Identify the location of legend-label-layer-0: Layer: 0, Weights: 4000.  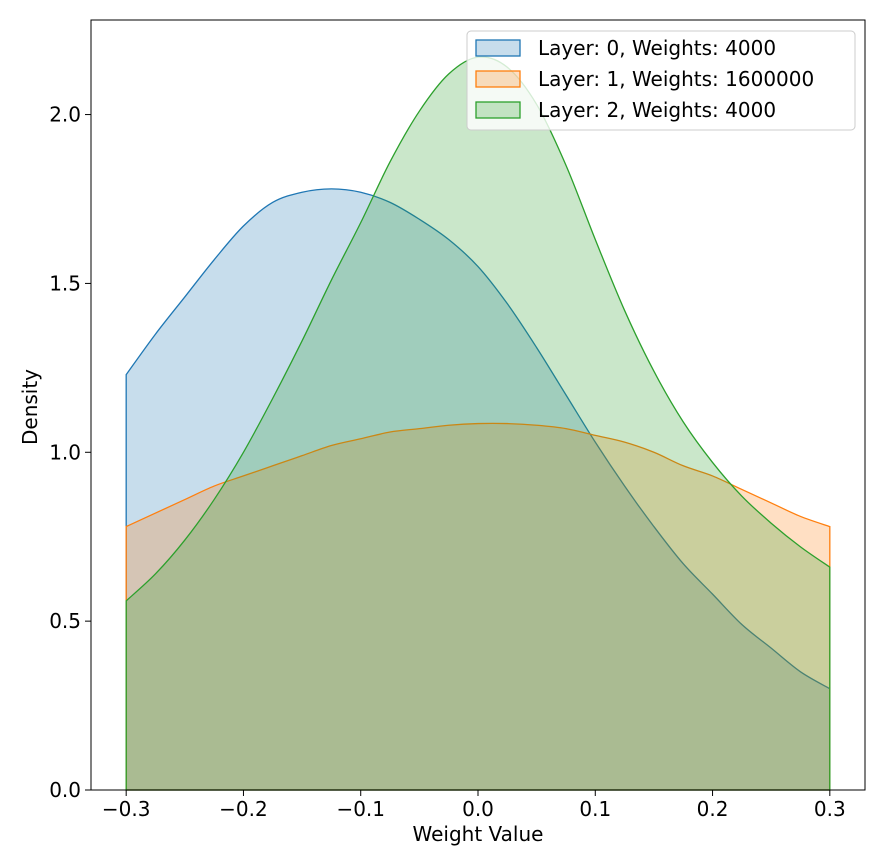
(657, 48).